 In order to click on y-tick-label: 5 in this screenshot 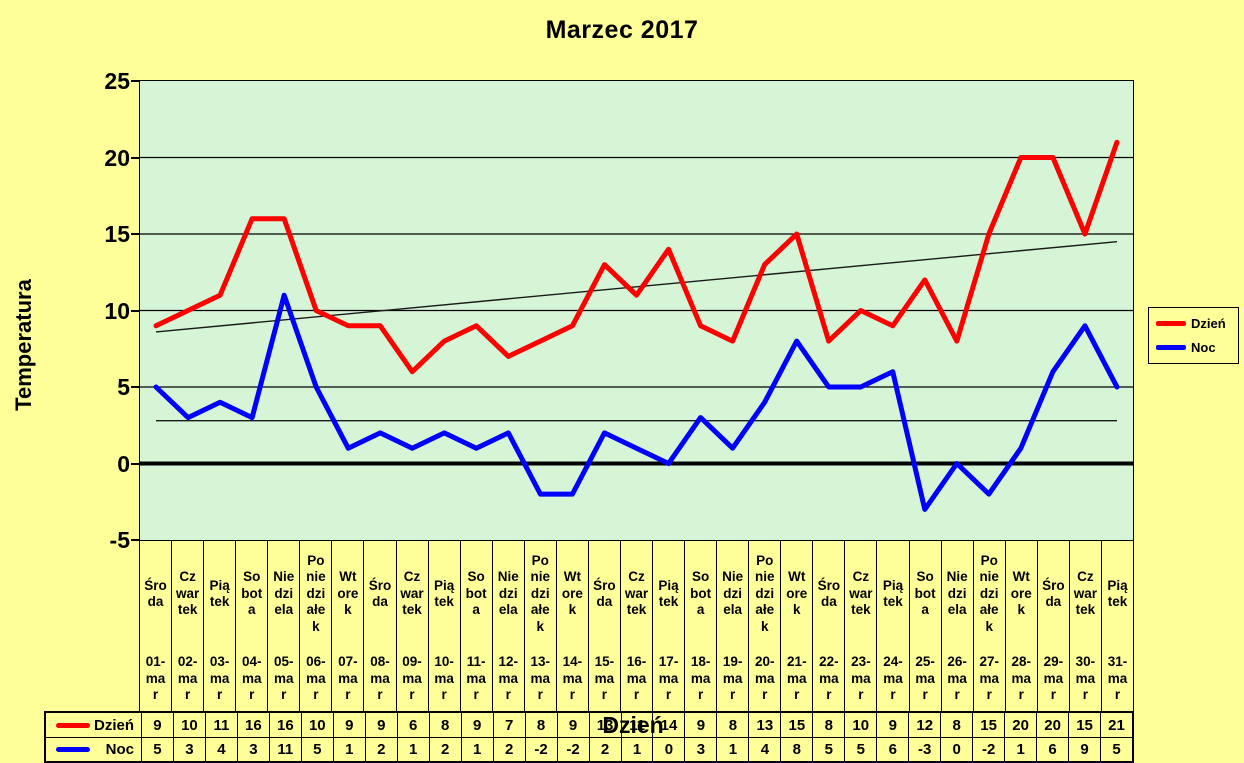, I will do `click(123, 387)`.